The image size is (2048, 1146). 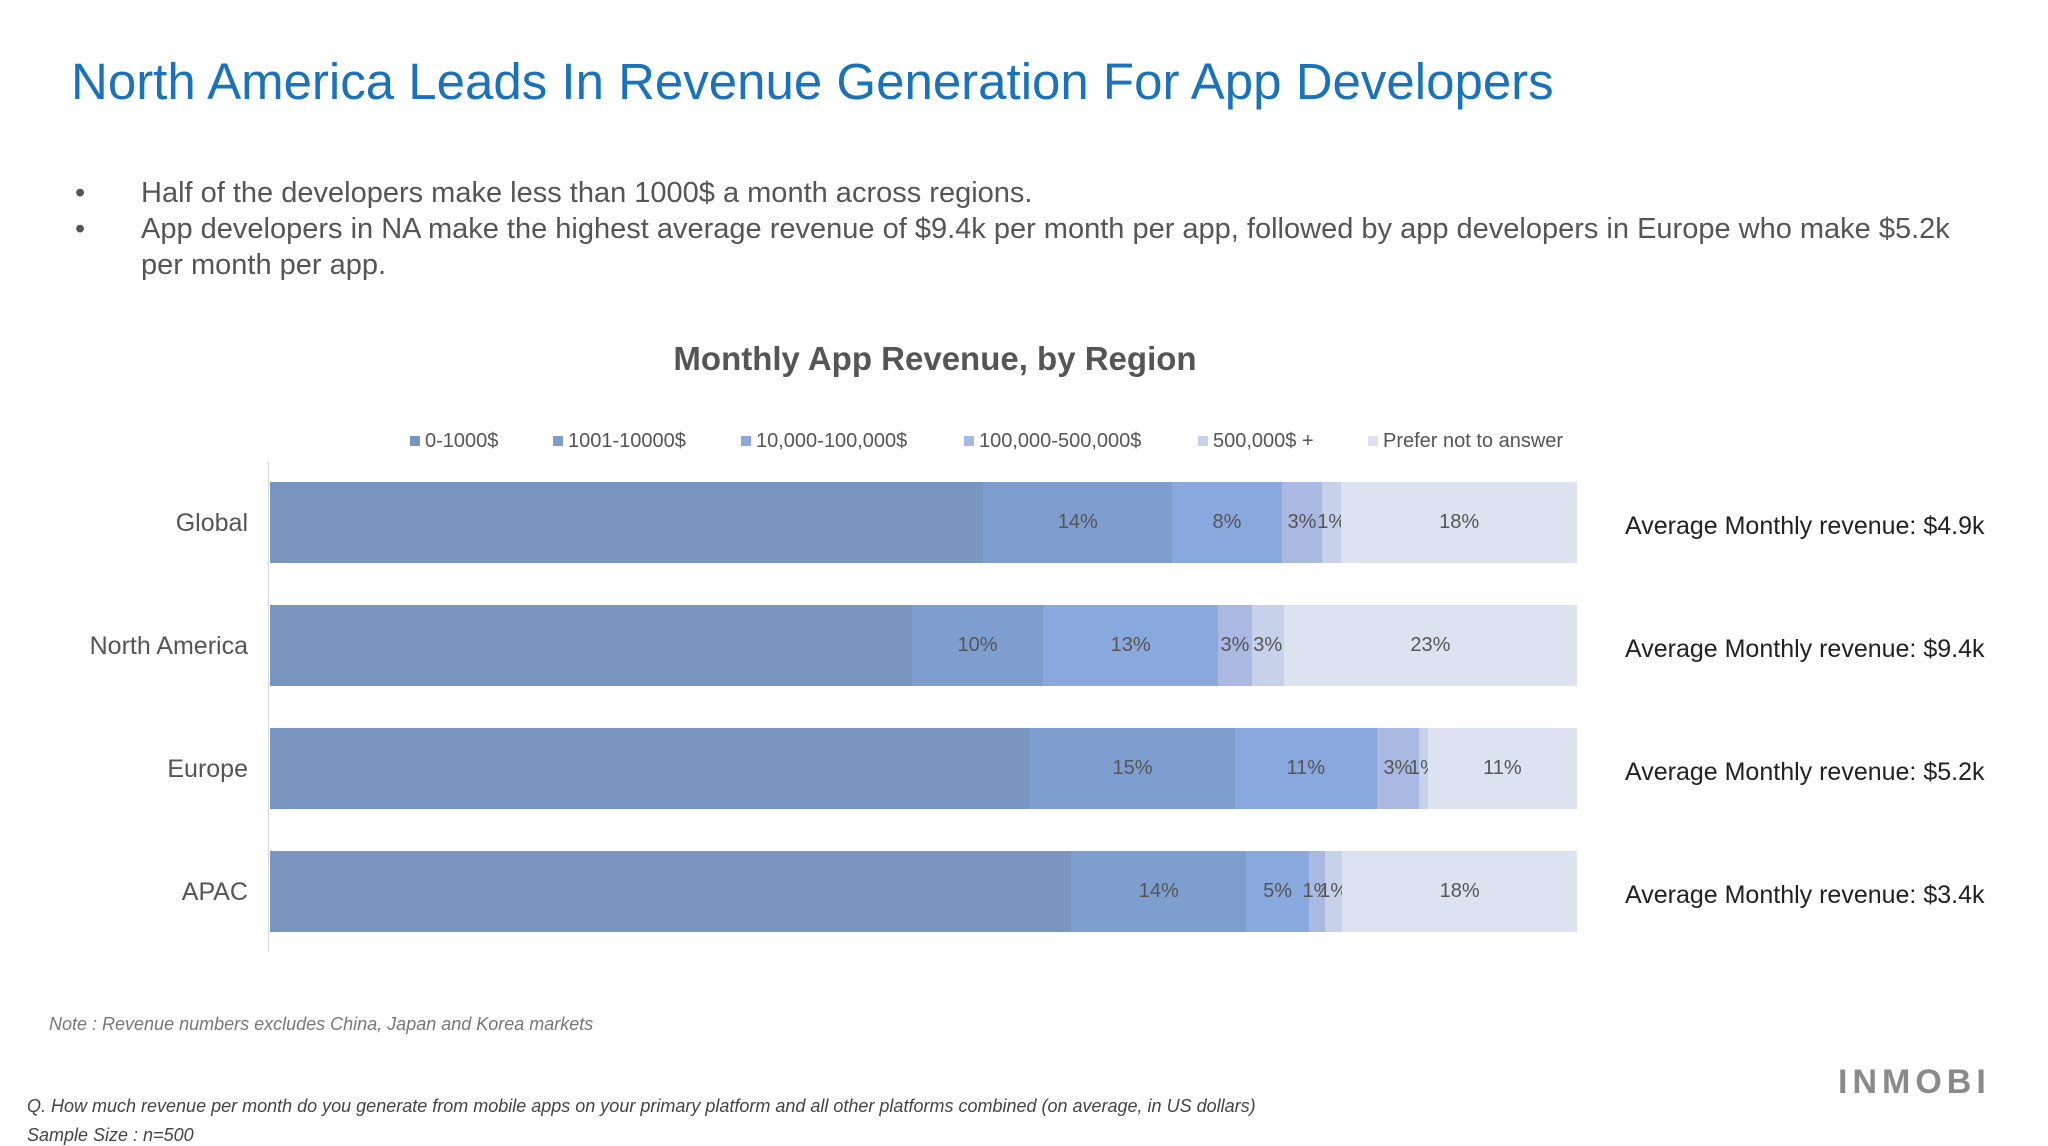 I want to click on average-revenue-annotation: Average Monthly revenue: $3.4k, so click(x=1805, y=895).